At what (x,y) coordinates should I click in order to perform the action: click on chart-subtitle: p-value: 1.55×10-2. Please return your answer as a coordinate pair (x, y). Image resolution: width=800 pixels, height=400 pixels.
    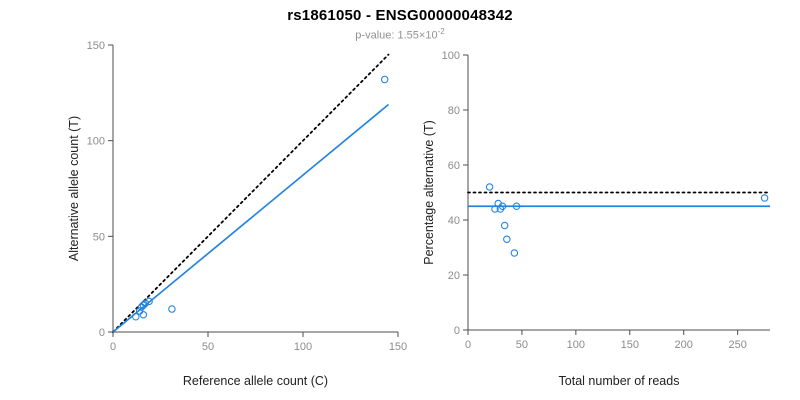
    Looking at the image, I should click on (400, 34).